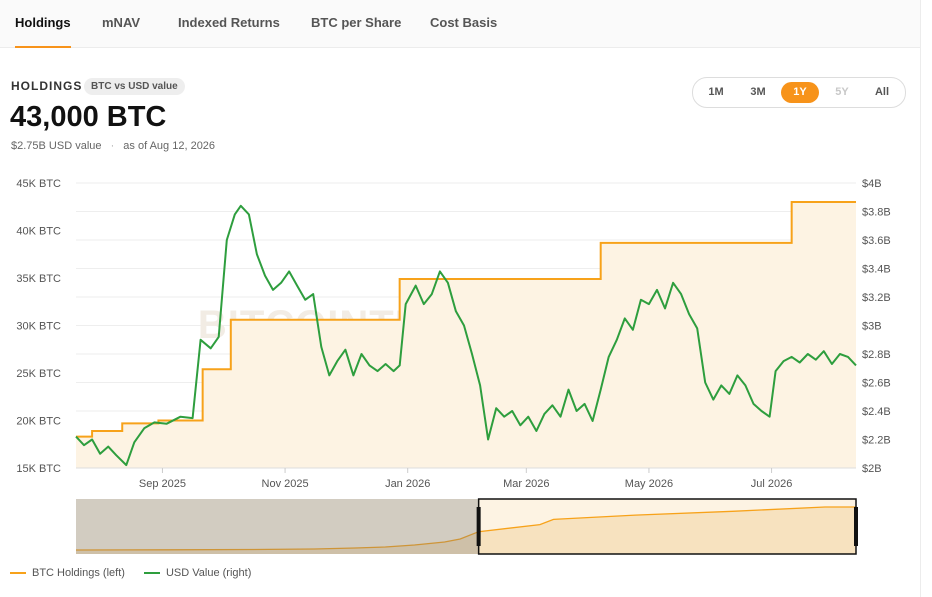 This screenshot has height=597, width=932. Describe the element at coordinates (277, 526) in the screenshot. I see `navigator-mask` at that location.